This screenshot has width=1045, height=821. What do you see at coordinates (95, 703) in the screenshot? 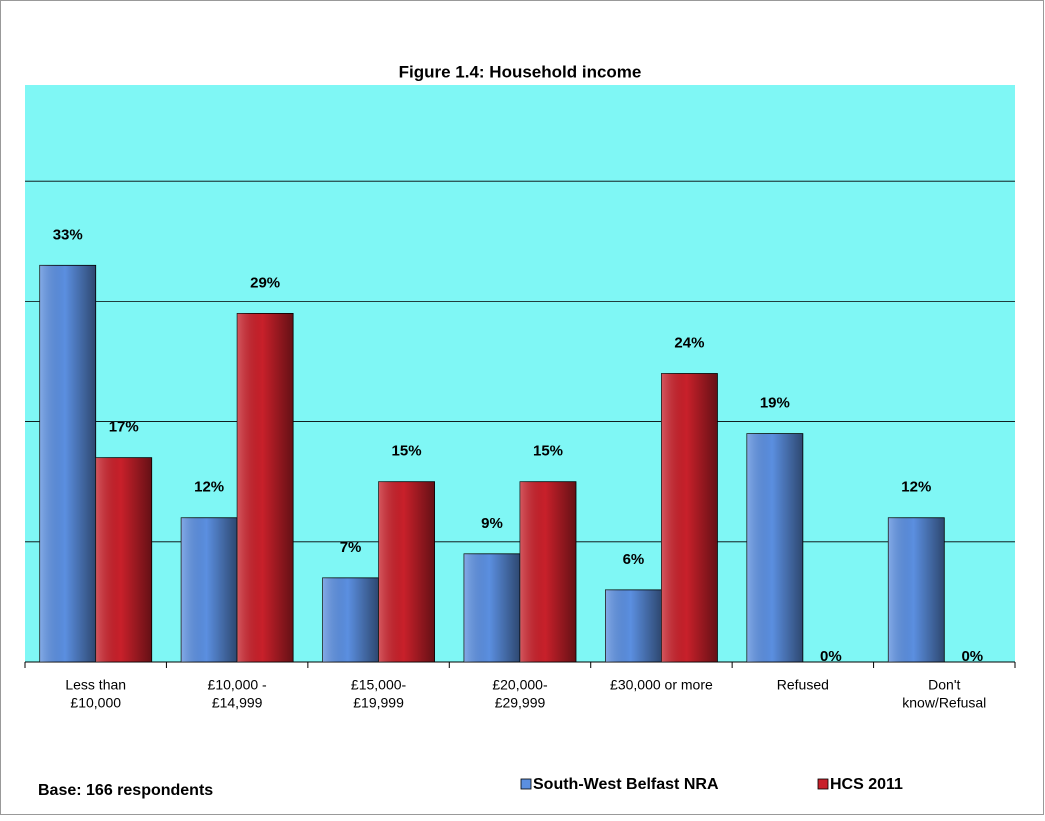
I see `x-tick-label: £10,000` at bounding box center [95, 703].